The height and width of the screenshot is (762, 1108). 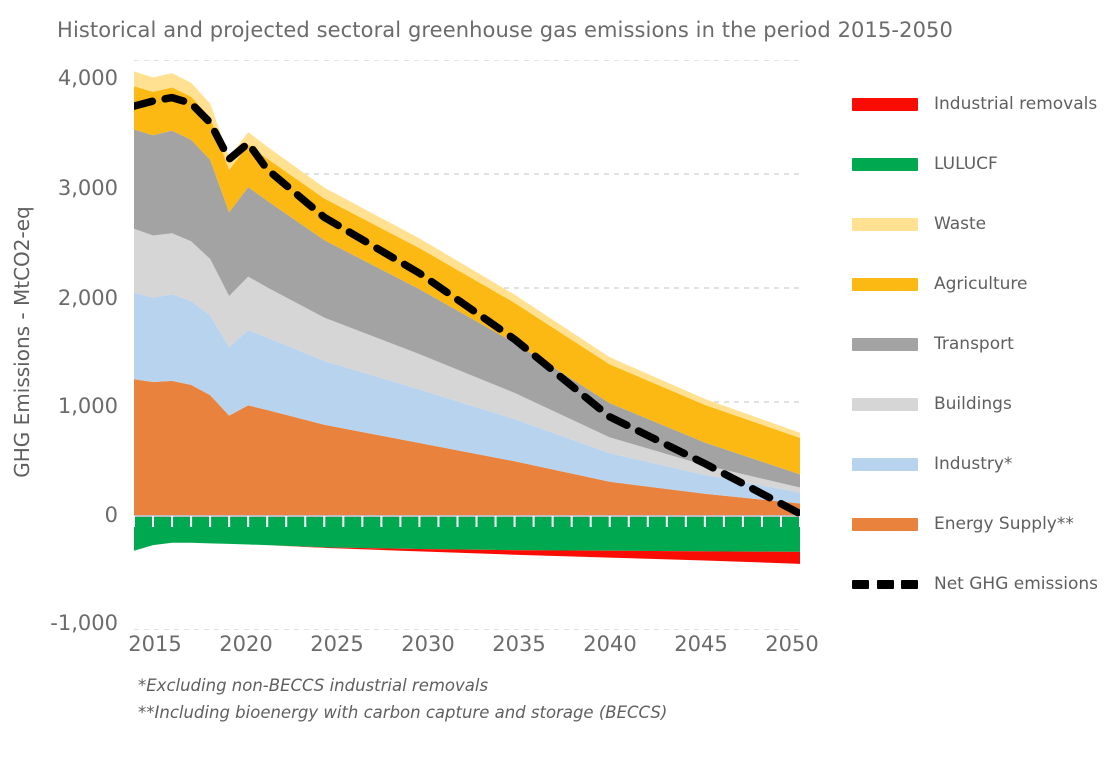 What do you see at coordinates (87, 78) in the screenshot?
I see `y-tick-4000: 4,000` at bounding box center [87, 78].